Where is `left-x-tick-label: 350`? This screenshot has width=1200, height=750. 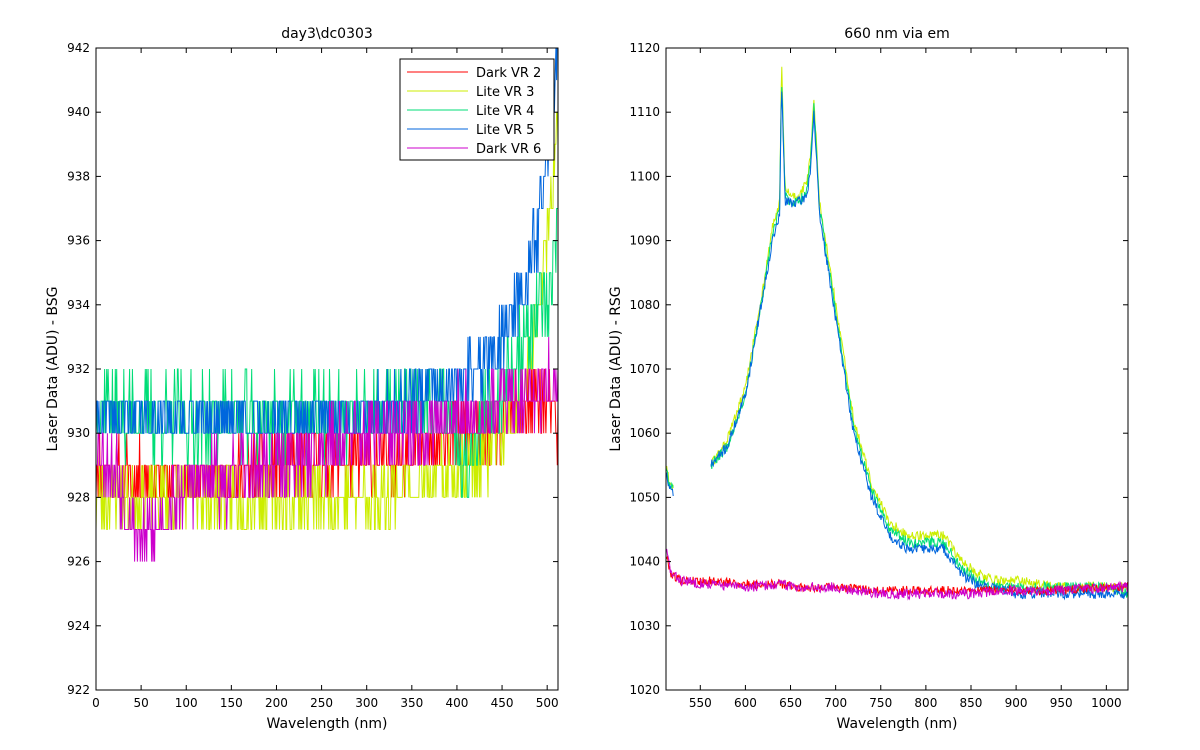
left-x-tick-label: 350 is located at coordinates (411, 703).